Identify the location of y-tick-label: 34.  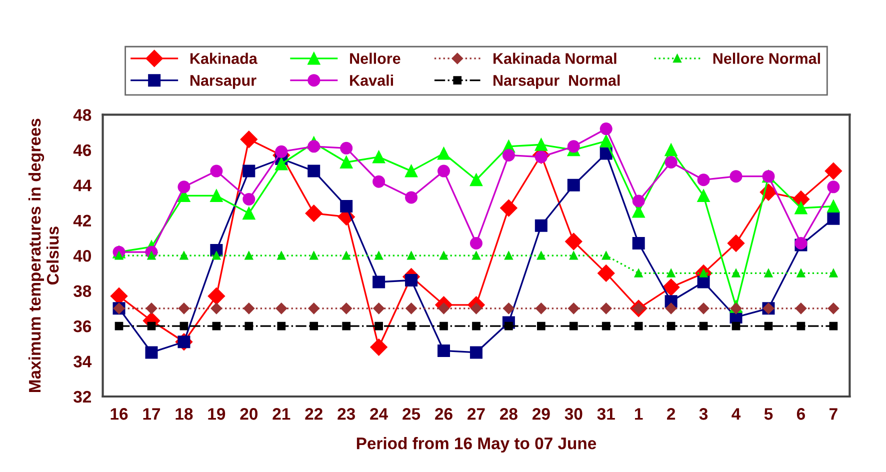
(83, 362).